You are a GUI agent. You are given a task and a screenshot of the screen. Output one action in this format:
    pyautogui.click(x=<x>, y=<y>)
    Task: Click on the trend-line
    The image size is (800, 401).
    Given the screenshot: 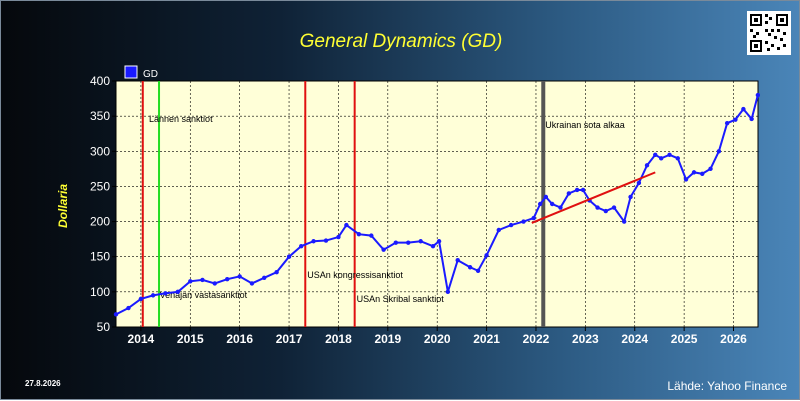 What is the action you would take?
    pyautogui.click(x=593, y=197)
    